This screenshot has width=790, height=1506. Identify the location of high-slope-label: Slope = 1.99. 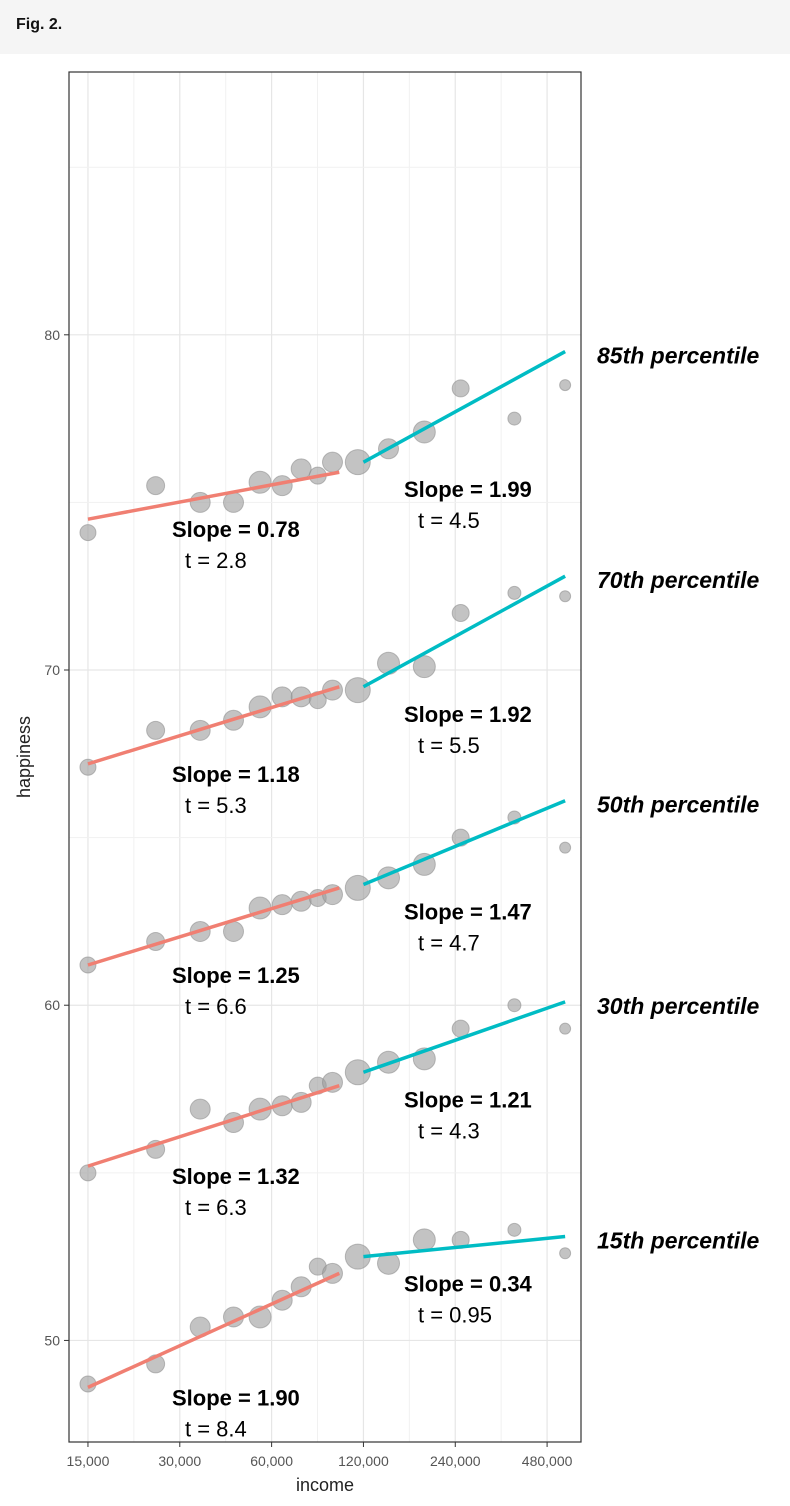
(468, 489).